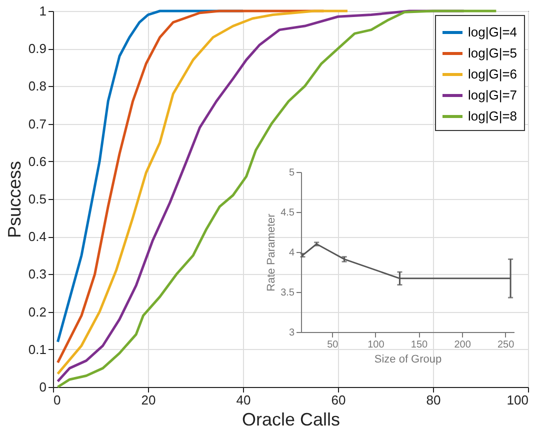 Image resolution: width=560 pixels, height=436 pixels. Describe the element at coordinates (37, 312) in the screenshot. I see `y-tick-label: 0.2` at that location.